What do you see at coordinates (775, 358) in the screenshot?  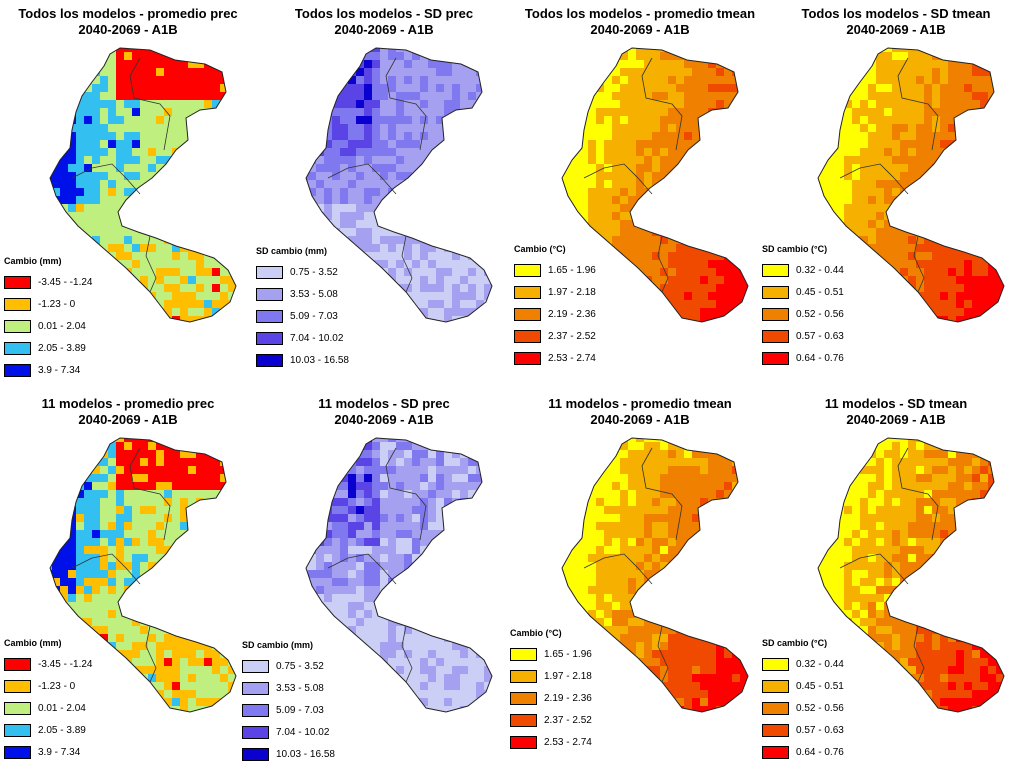 I see `legend-swatch` at bounding box center [775, 358].